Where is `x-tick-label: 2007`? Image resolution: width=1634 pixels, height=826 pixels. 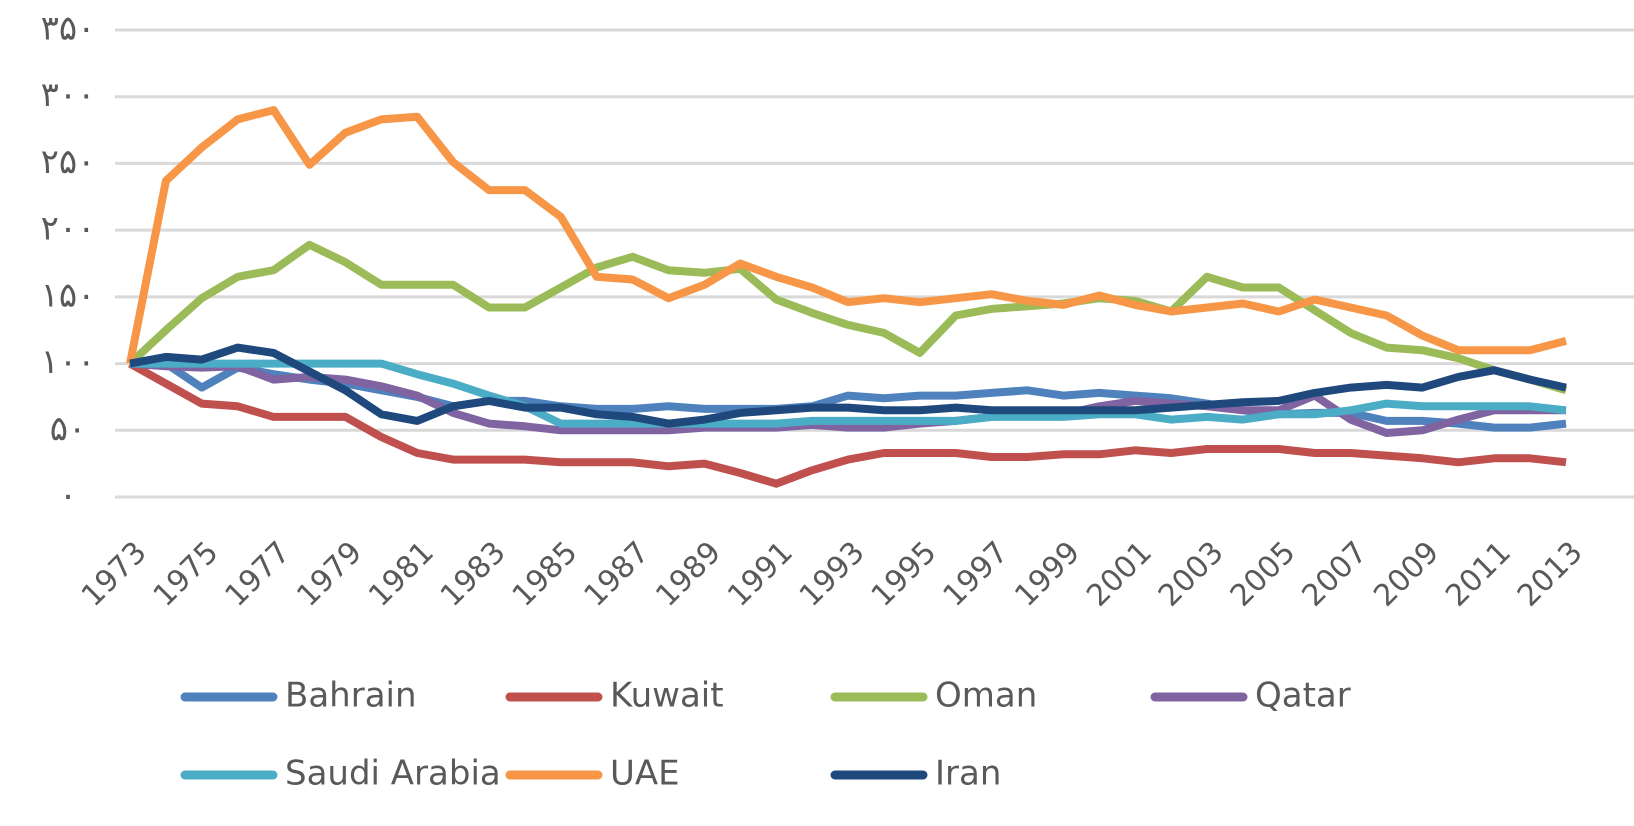 x-tick-label: 2007 is located at coordinates (1335, 574).